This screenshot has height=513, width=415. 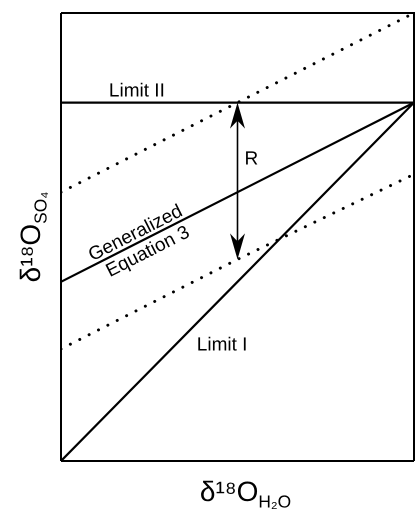 What do you see at coordinates (136, 91) in the screenshot?
I see `series-label: Limit II` at bounding box center [136, 91].